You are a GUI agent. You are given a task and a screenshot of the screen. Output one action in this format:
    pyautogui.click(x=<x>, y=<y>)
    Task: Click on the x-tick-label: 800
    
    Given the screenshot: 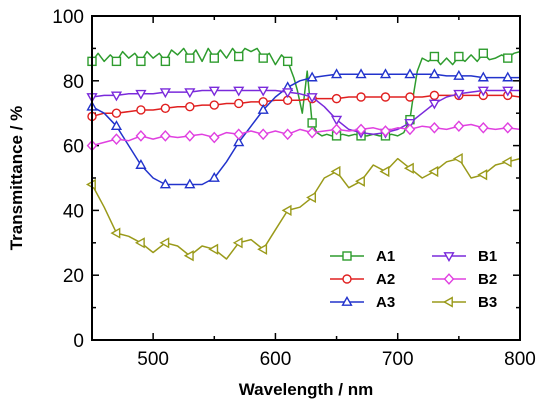 What is the action you would take?
    pyautogui.click(x=520, y=359)
    